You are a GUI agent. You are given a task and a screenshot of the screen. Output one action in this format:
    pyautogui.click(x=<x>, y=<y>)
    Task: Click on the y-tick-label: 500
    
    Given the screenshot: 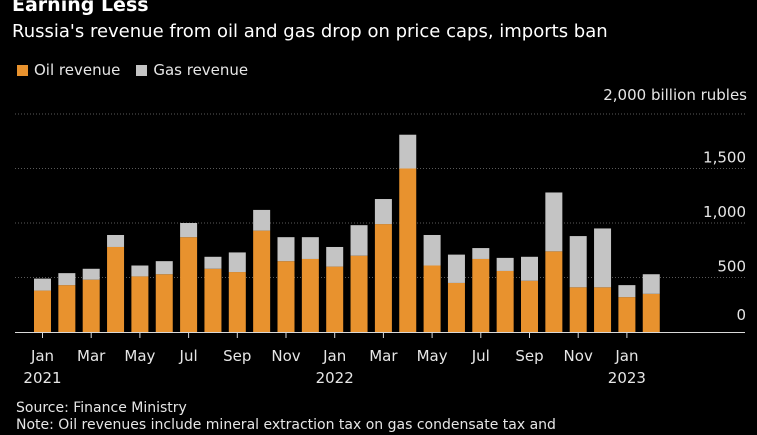 What is the action you would take?
    pyautogui.click(x=731, y=267)
    